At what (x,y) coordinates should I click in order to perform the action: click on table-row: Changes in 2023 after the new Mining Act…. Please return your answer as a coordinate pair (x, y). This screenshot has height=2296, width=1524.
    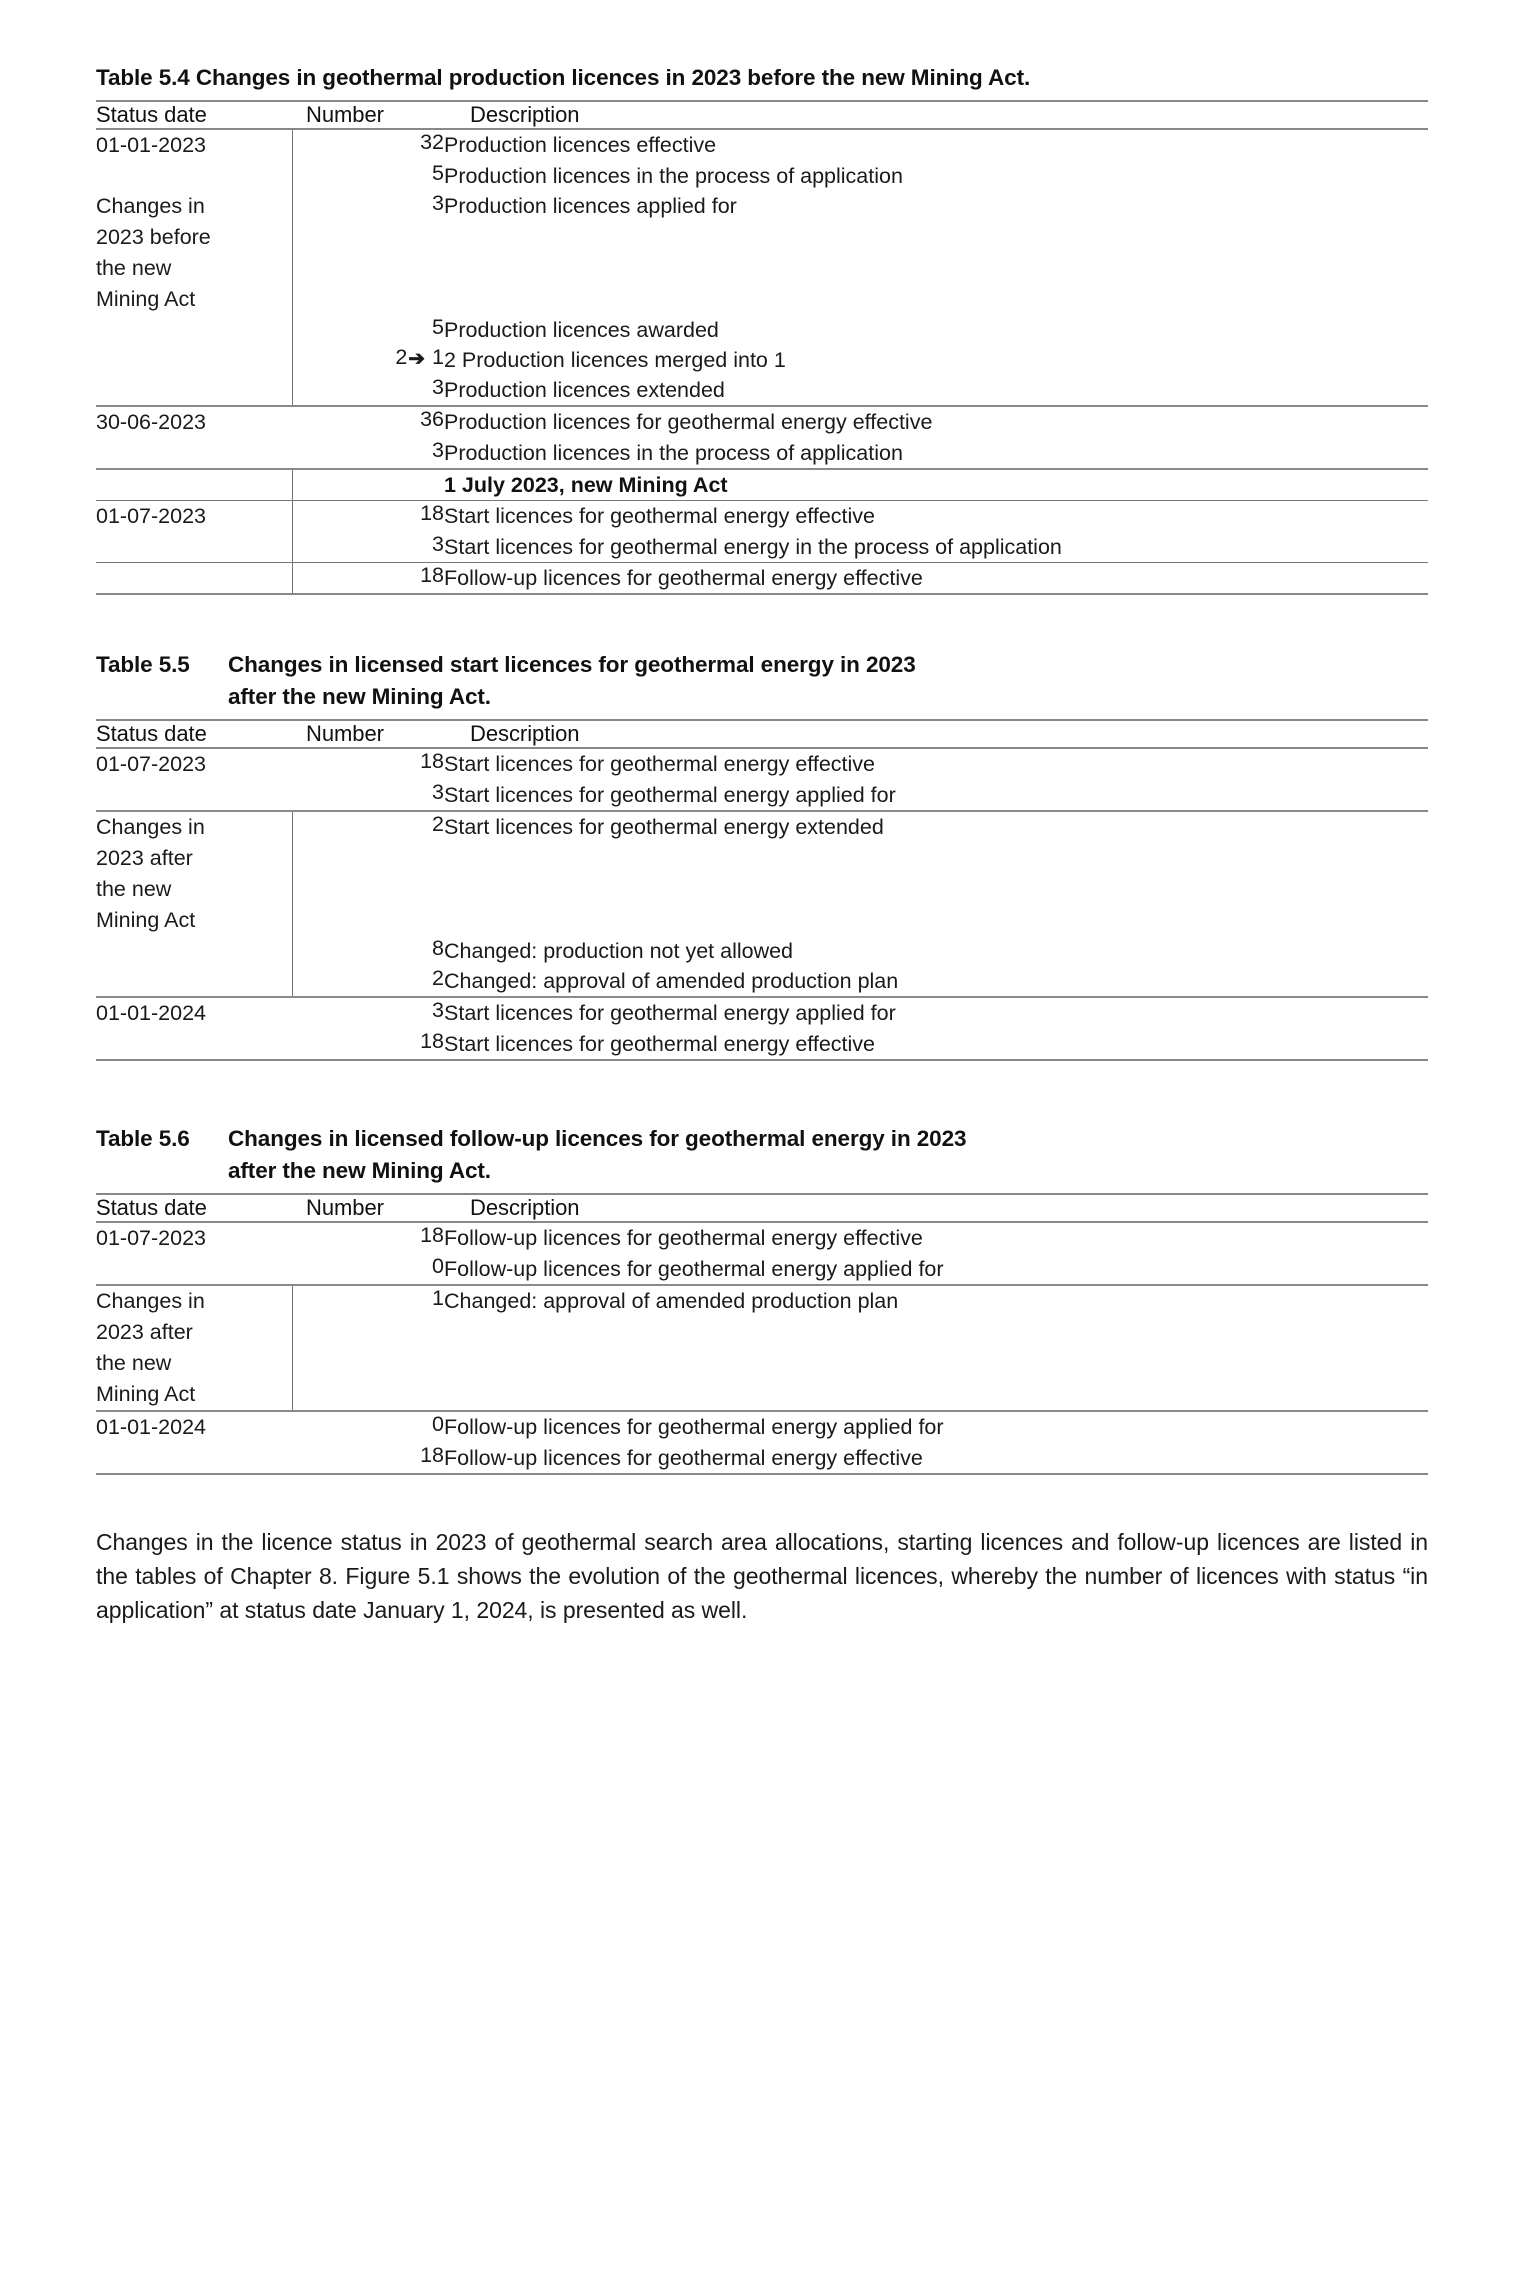
    Looking at the image, I should click on (762, 1348).